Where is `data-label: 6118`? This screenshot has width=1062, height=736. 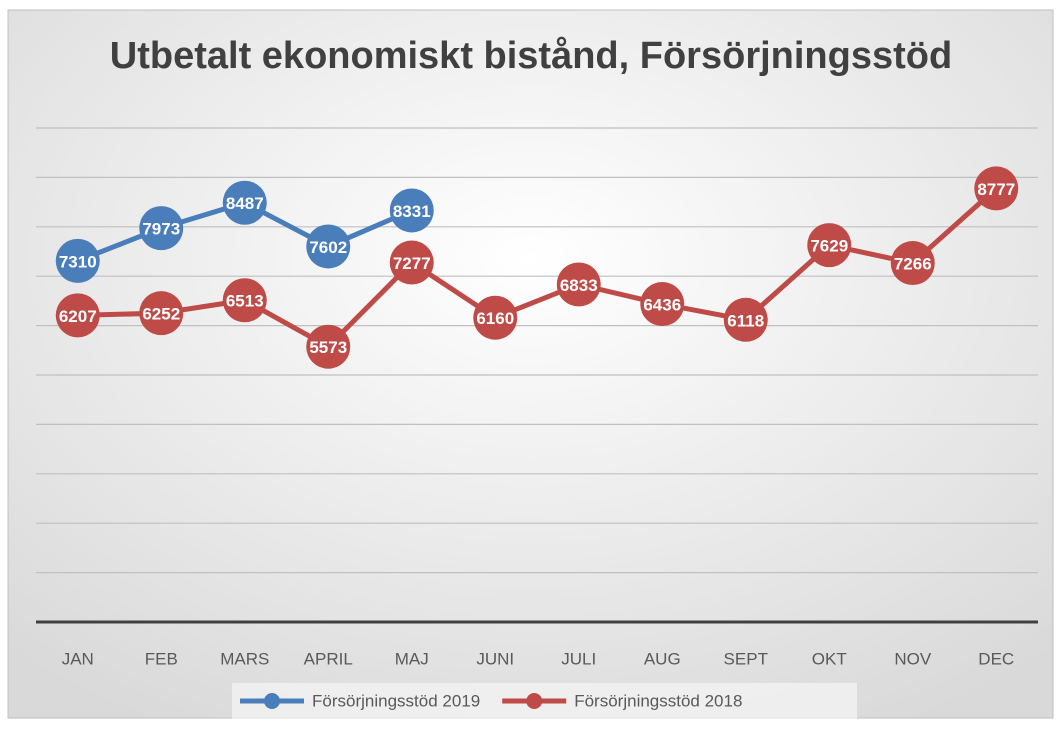 data-label: 6118 is located at coordinates (745, 320).